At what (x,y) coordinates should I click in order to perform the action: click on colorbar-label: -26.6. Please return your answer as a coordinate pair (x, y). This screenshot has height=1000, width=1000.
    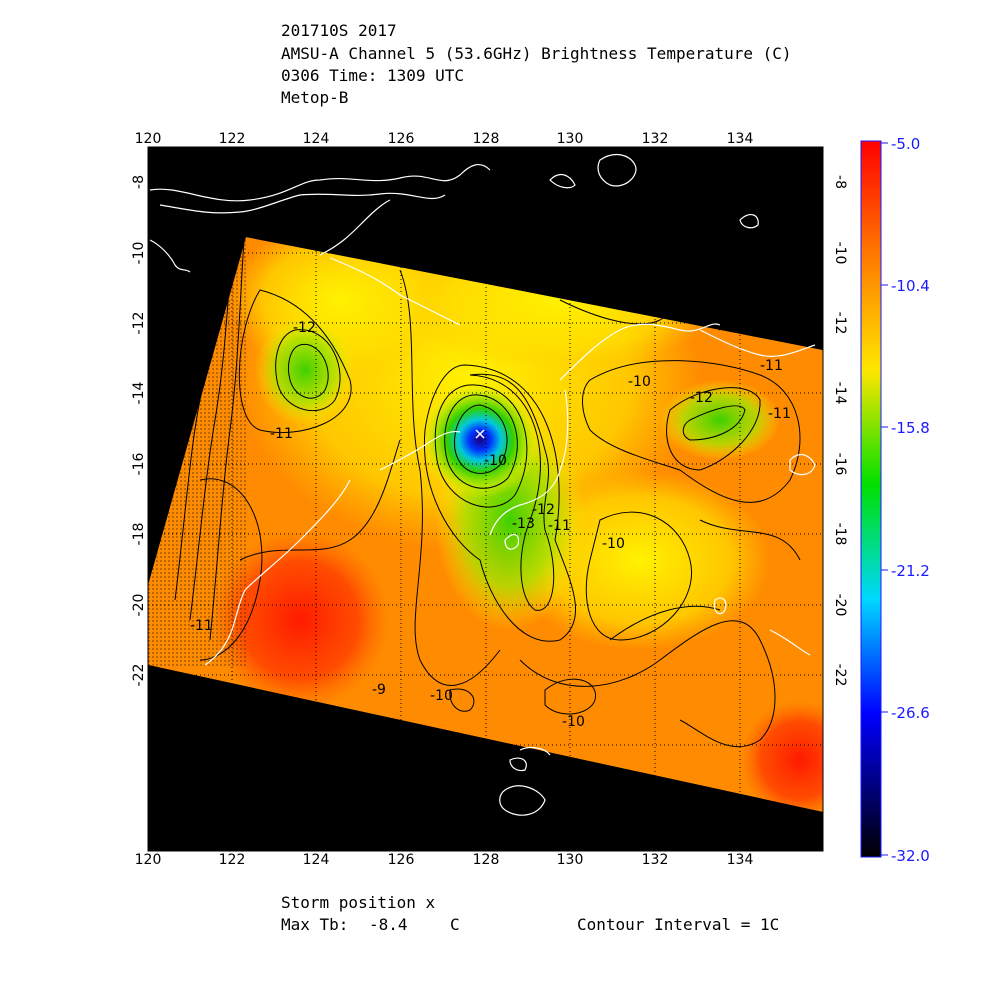
    Looking at the image, I should click on (910, 713).